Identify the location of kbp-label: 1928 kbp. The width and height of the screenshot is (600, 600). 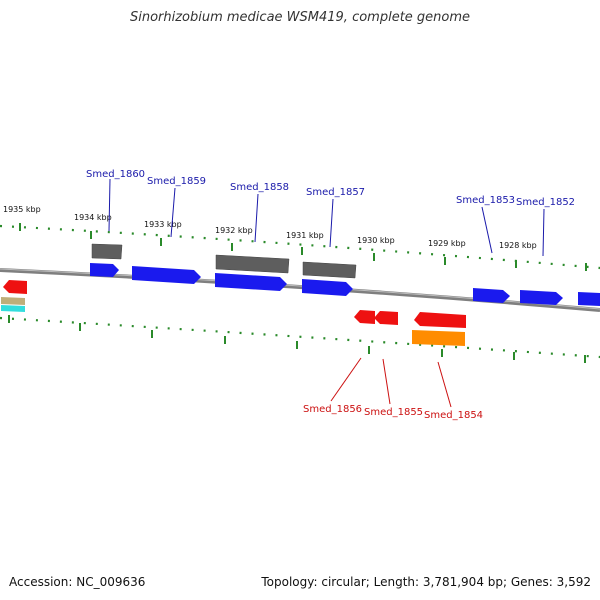
(518, 245).